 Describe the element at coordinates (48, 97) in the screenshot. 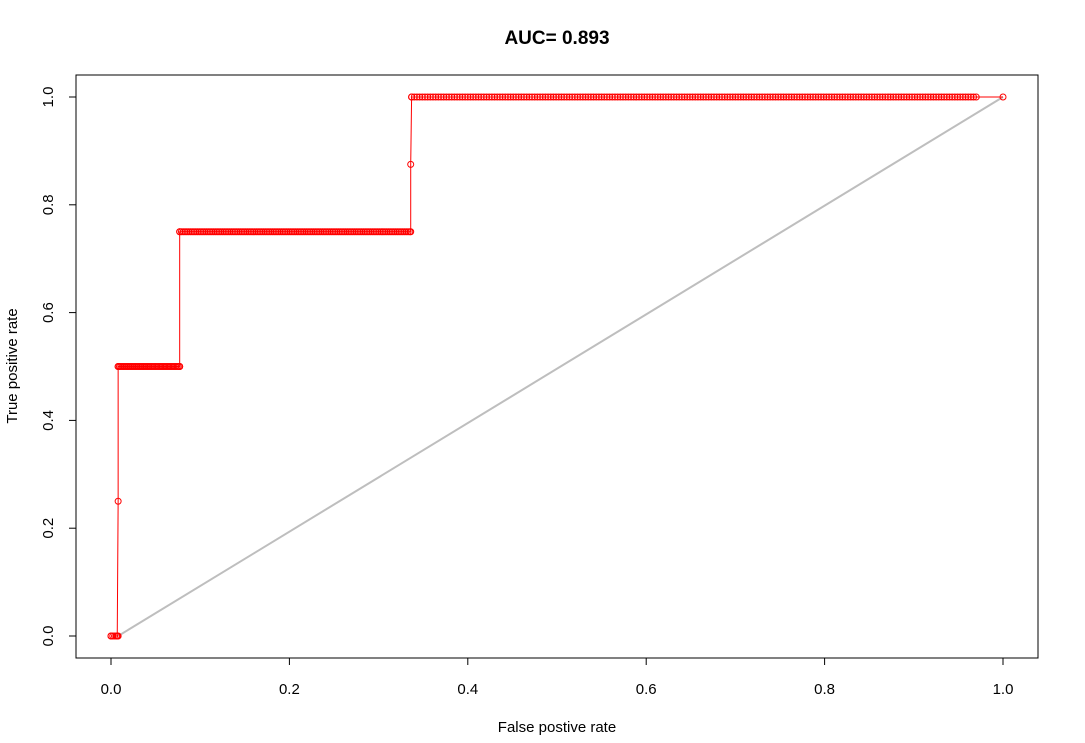

I see `y-tick-label: 1.0` at that location.